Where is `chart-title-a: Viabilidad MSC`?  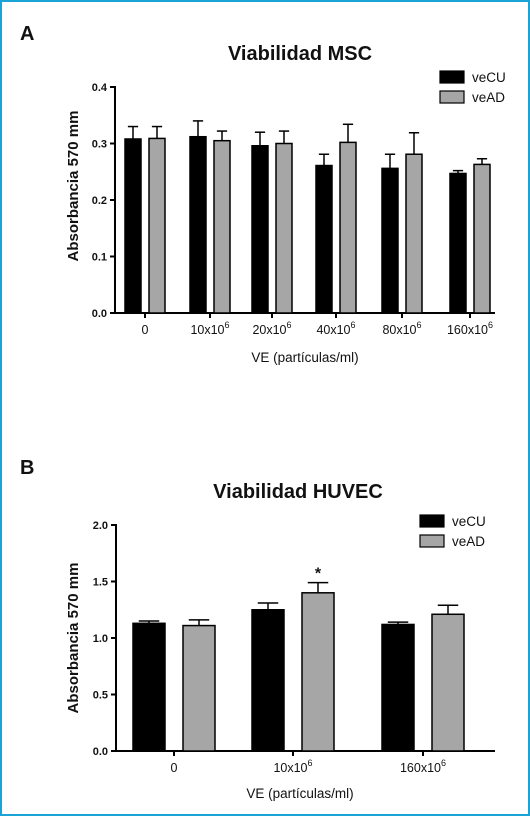
chart-title-a: Viabilidad MSC is located at coordinates (300, 54).